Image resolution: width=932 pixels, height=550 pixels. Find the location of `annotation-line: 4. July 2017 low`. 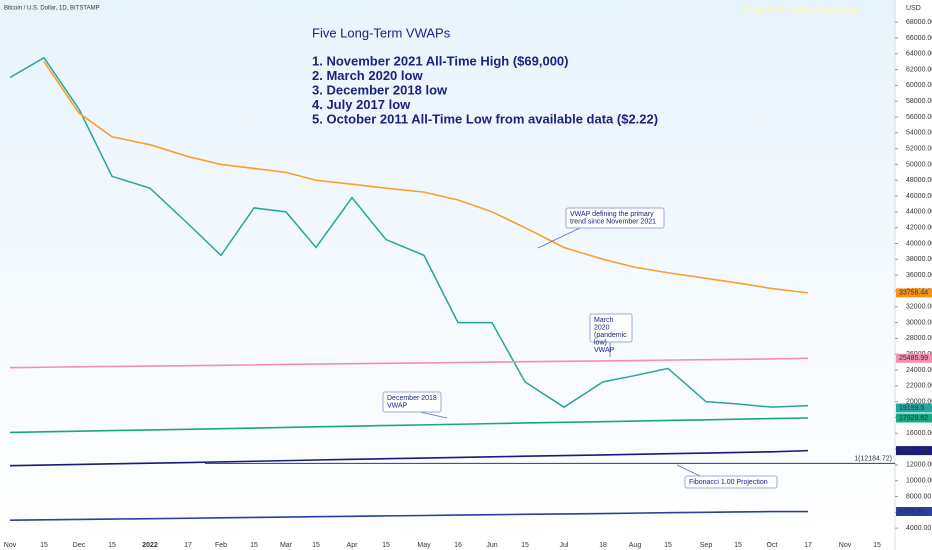

annotation-line: 4. July 2017 low is located at coordinates (361, 104).